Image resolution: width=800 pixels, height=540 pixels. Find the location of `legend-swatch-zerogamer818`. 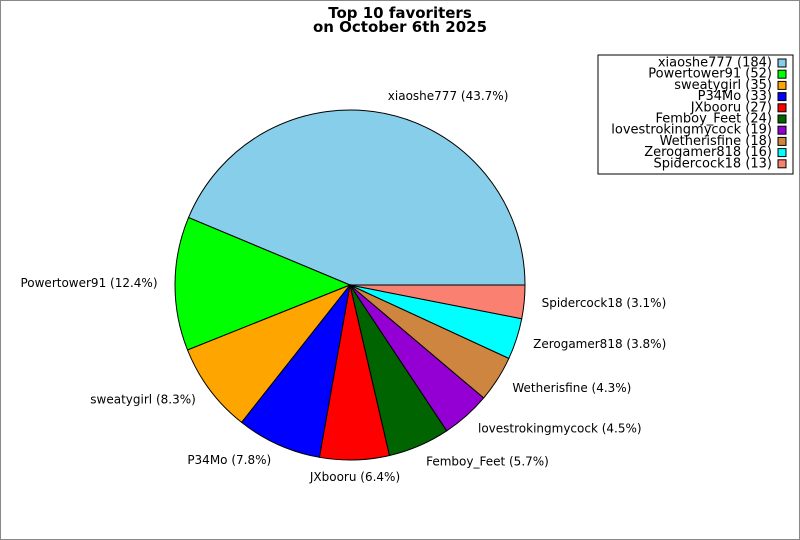

legend-swatch-zerogamer818 is located at coordinates (782, 153).